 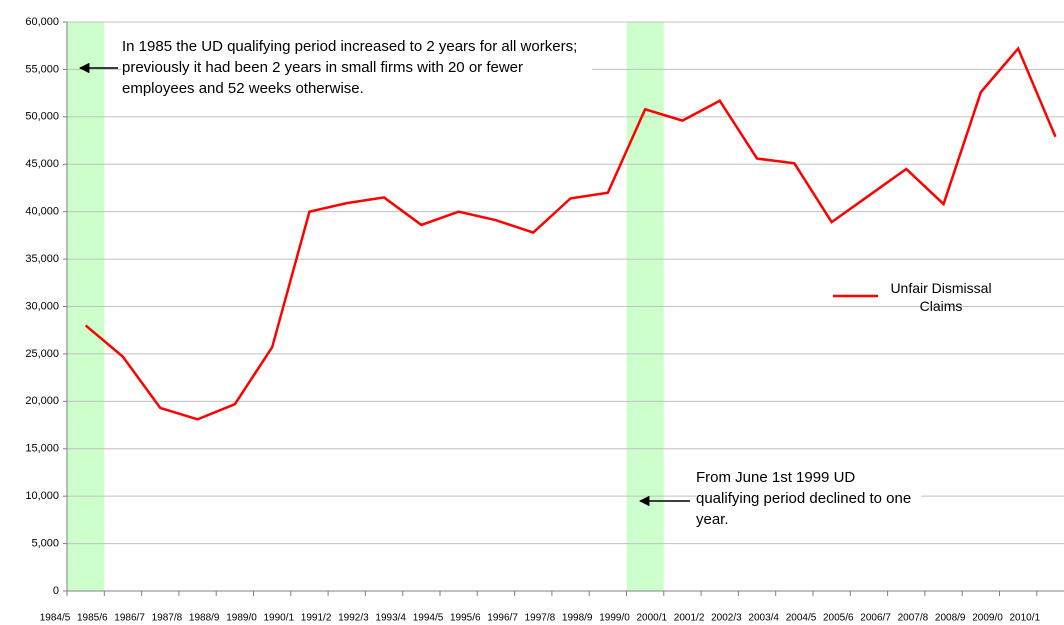 I want to click on y-tick-label: 25,000, so click(x=42, y=354).